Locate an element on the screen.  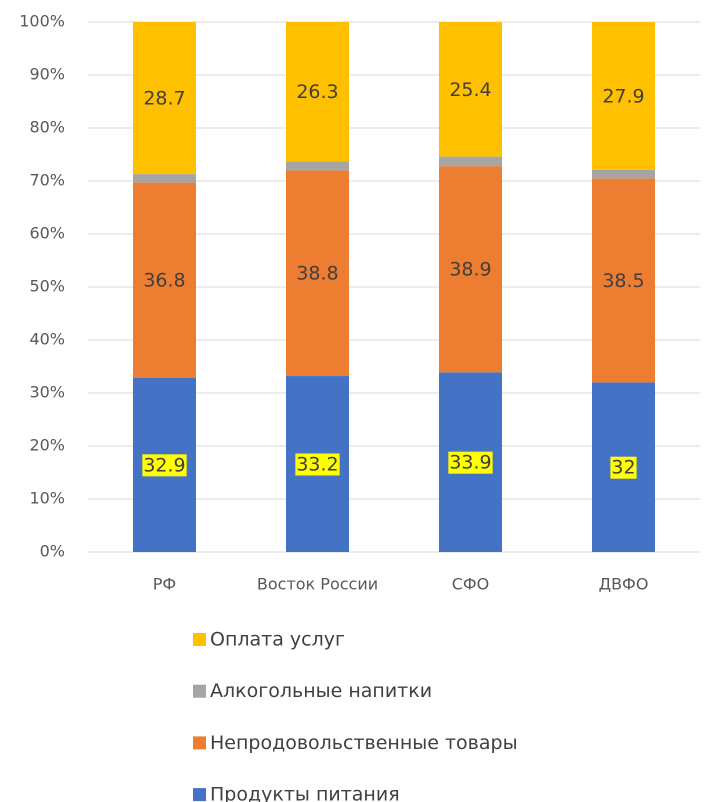
y-tick-label: 30% is located at coordinates (47, 392).